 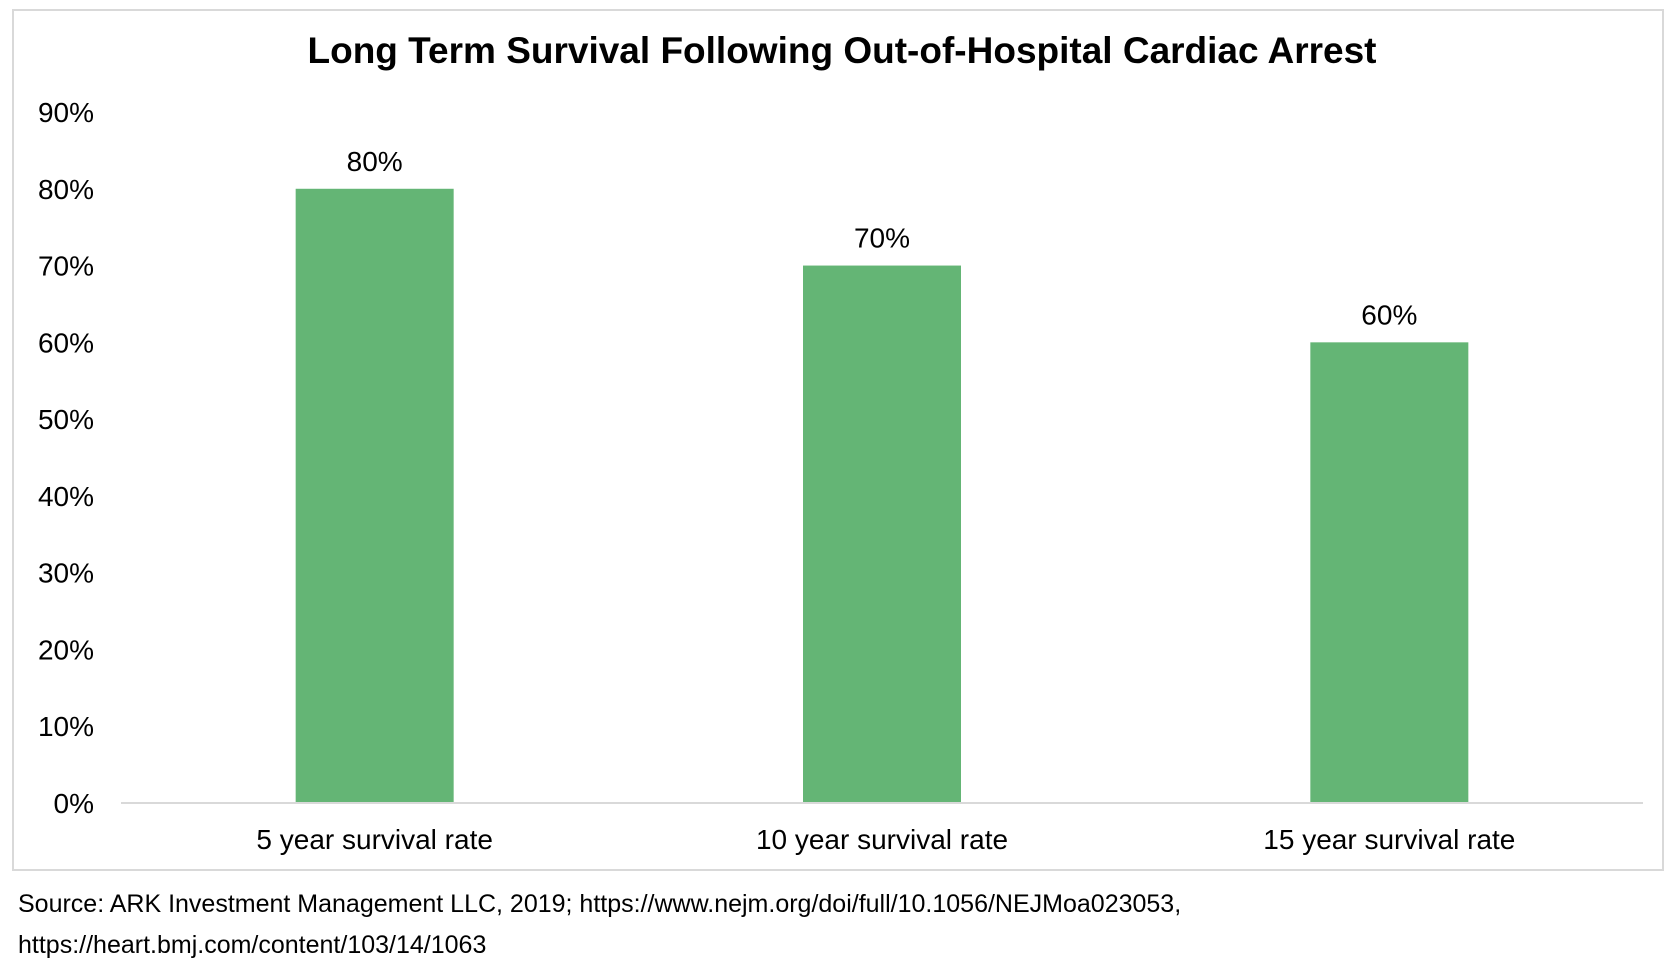 What do you see at coordinates (66, 649) in the screenshot?
I see `y-tick-label: 20%` at bounding box center [66, 649].